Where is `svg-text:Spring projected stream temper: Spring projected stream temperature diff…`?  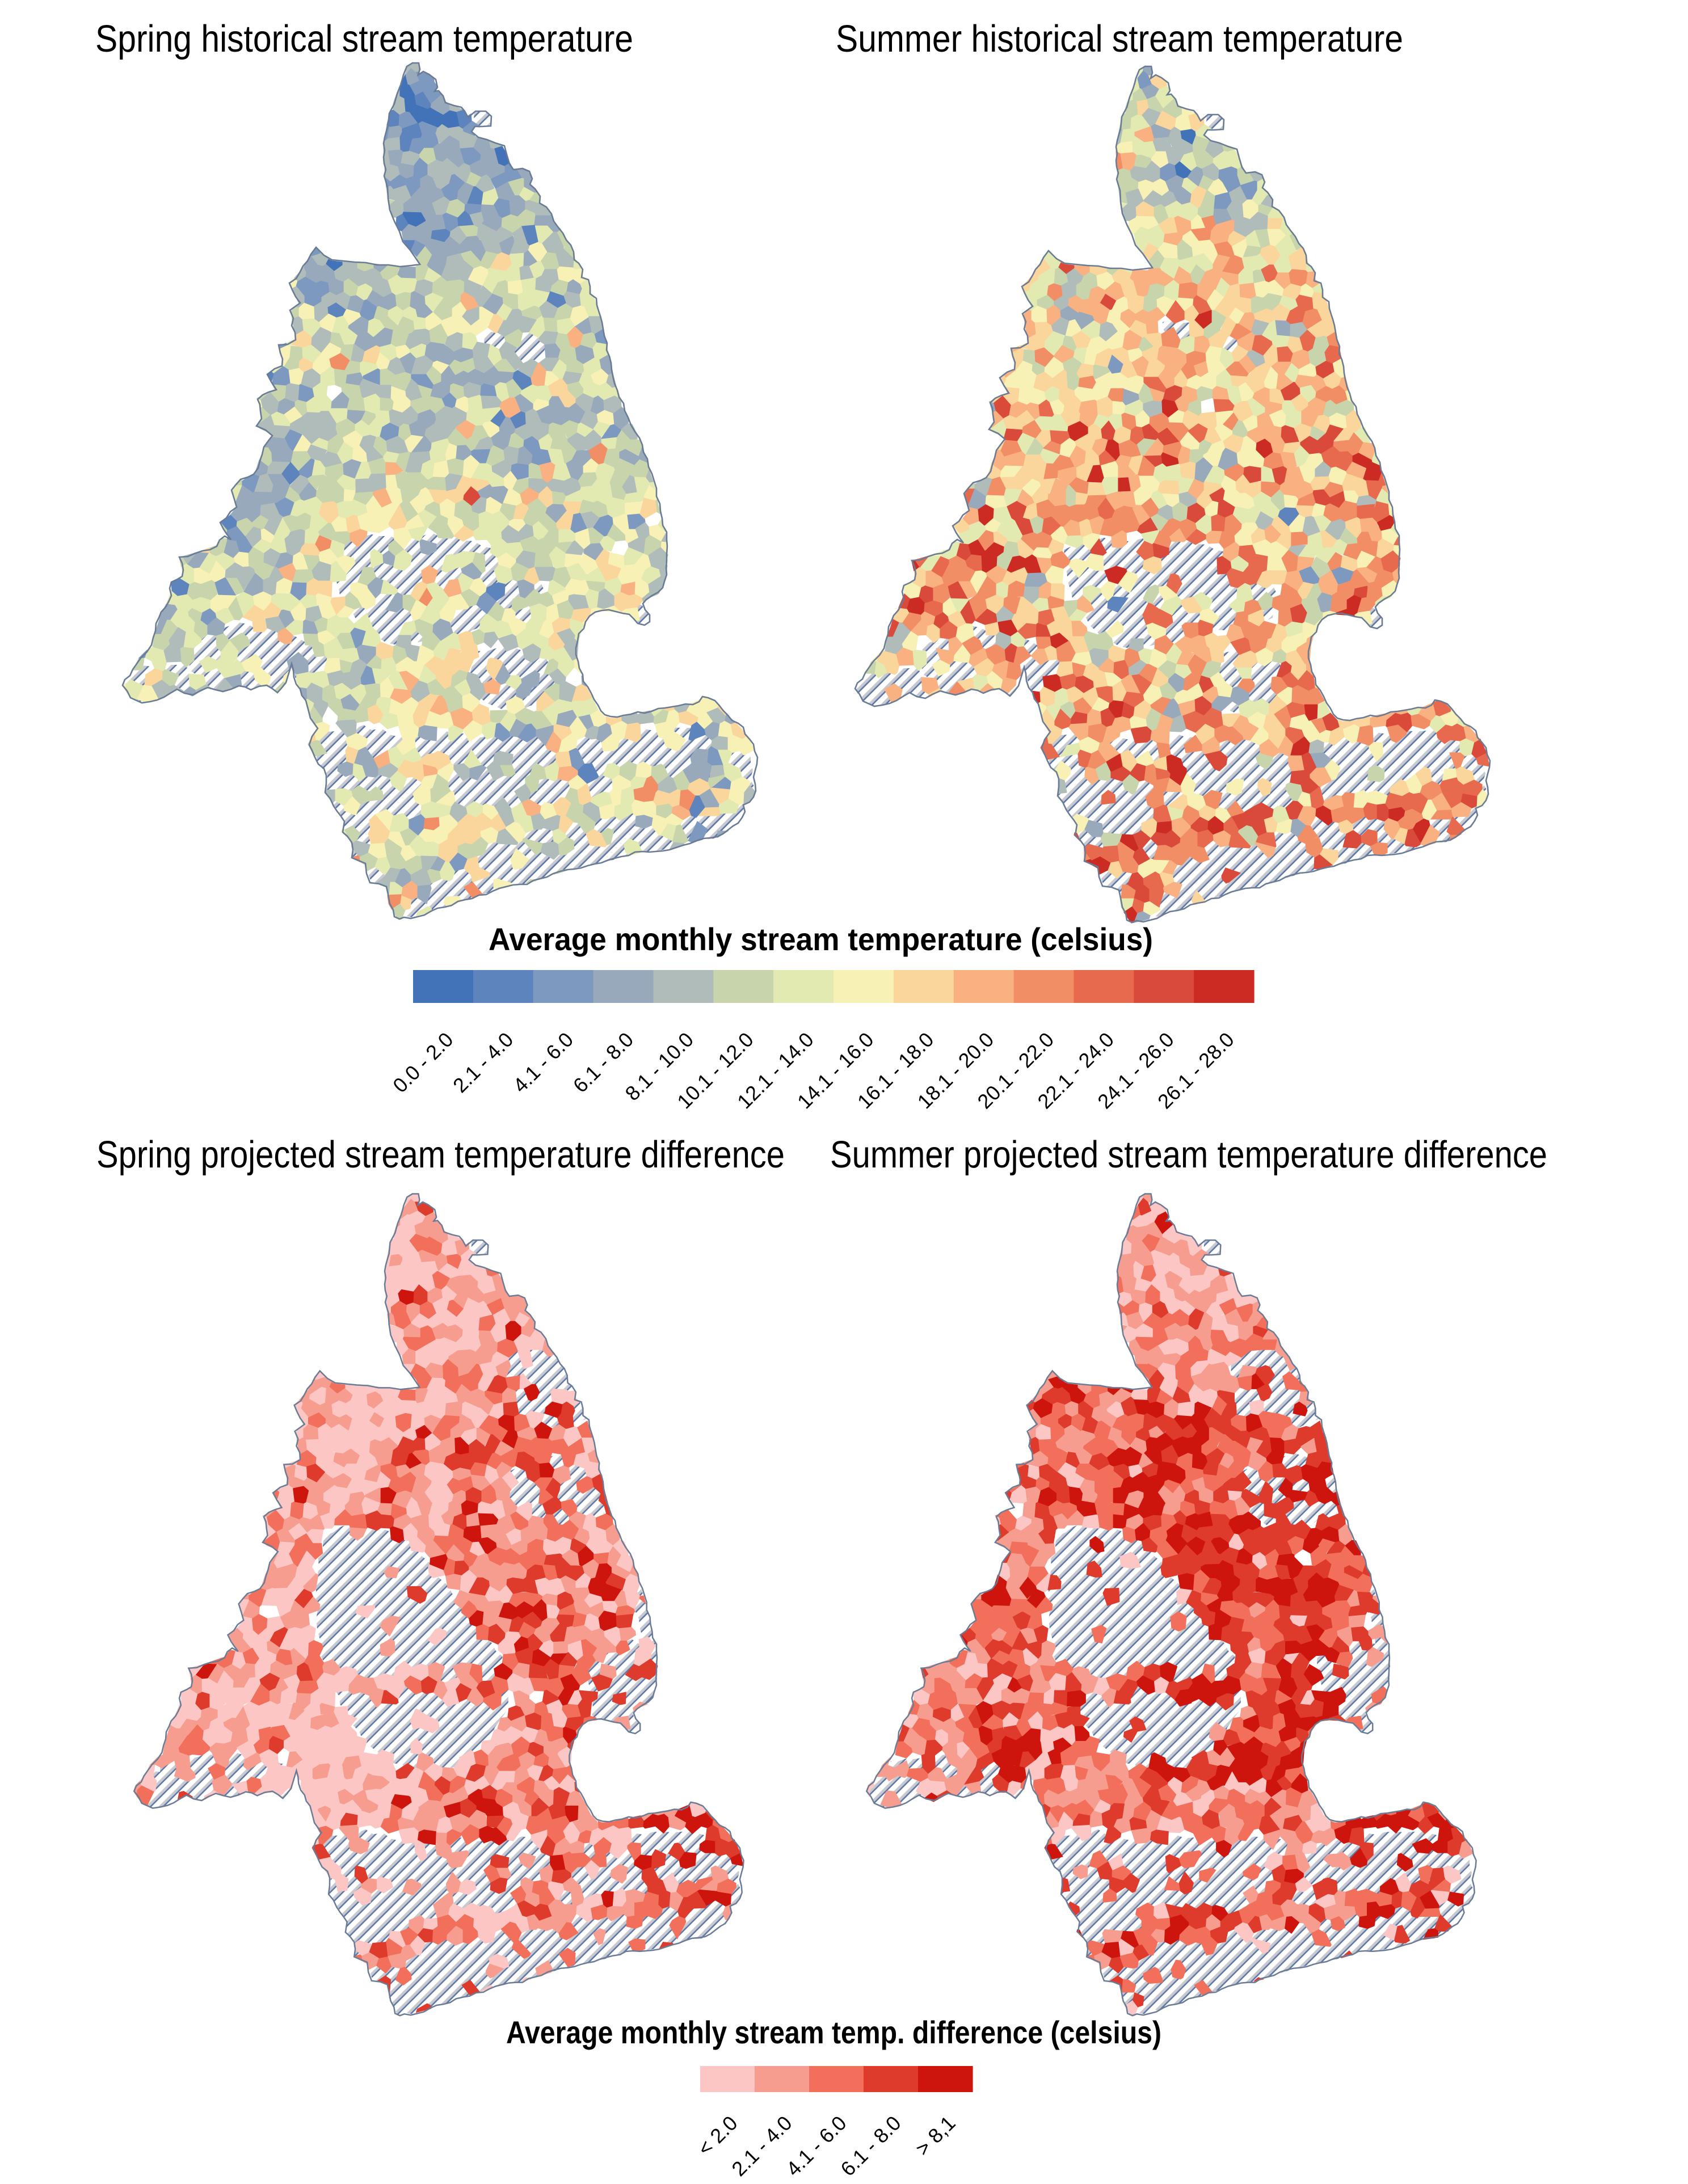
svg-text:Spring projected stream temper: Spring projected stream temperature diff… is located at coordinates (440, 1154).